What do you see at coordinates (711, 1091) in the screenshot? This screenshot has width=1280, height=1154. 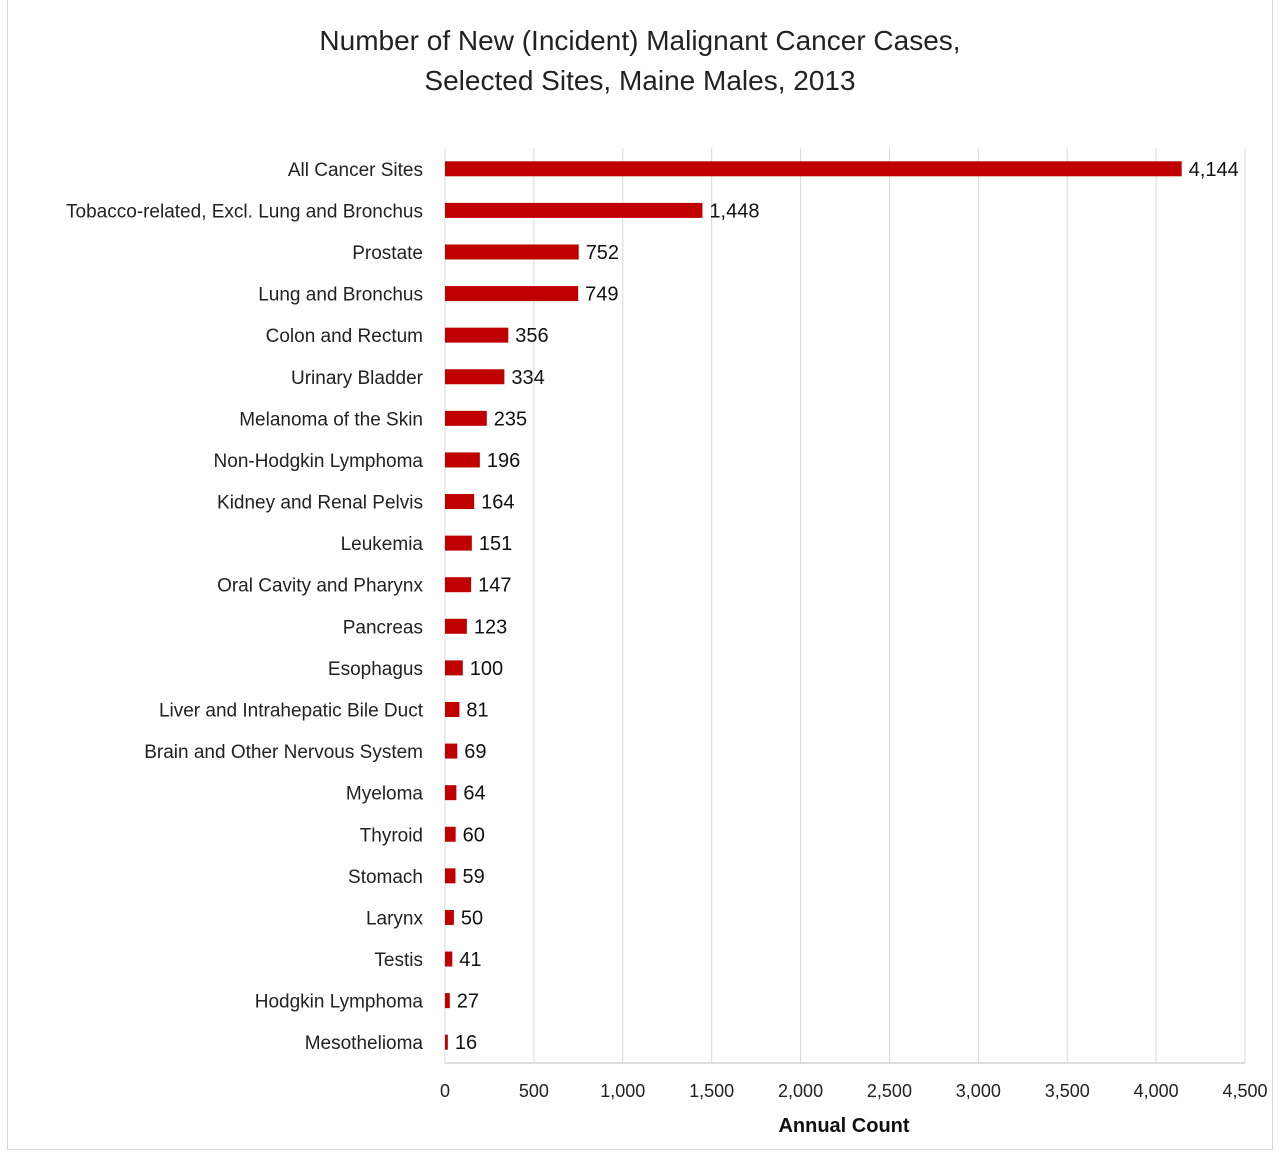 I see `x-tick-label: 1,500` at bounding box center [711, 1091].